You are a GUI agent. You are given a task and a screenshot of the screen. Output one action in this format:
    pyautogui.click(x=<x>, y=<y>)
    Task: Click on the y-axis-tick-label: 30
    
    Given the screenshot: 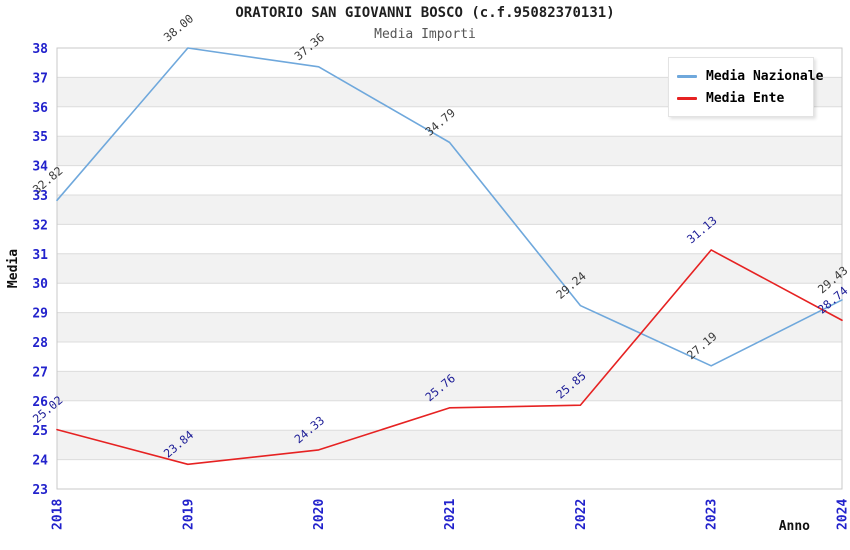 What is the action you would take?
    pyautogui.click(x=40, y=284)
    